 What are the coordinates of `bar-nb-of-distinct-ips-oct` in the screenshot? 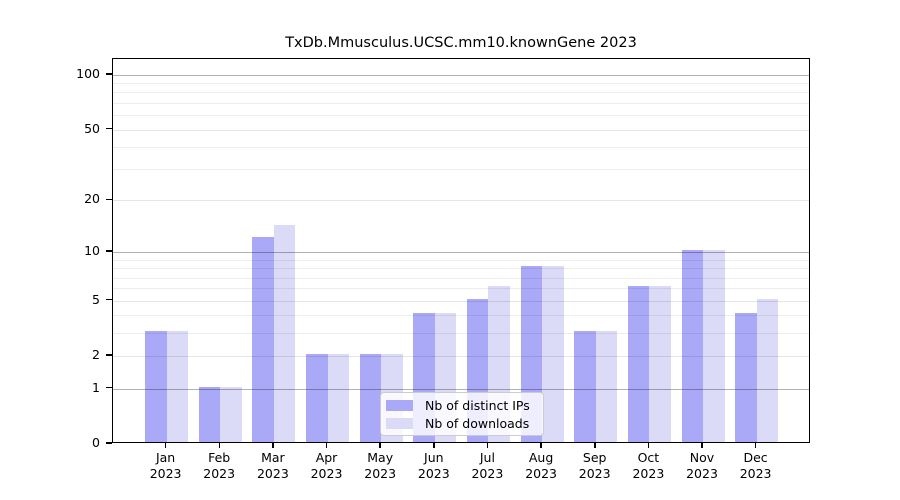 It's located at (638, 364).